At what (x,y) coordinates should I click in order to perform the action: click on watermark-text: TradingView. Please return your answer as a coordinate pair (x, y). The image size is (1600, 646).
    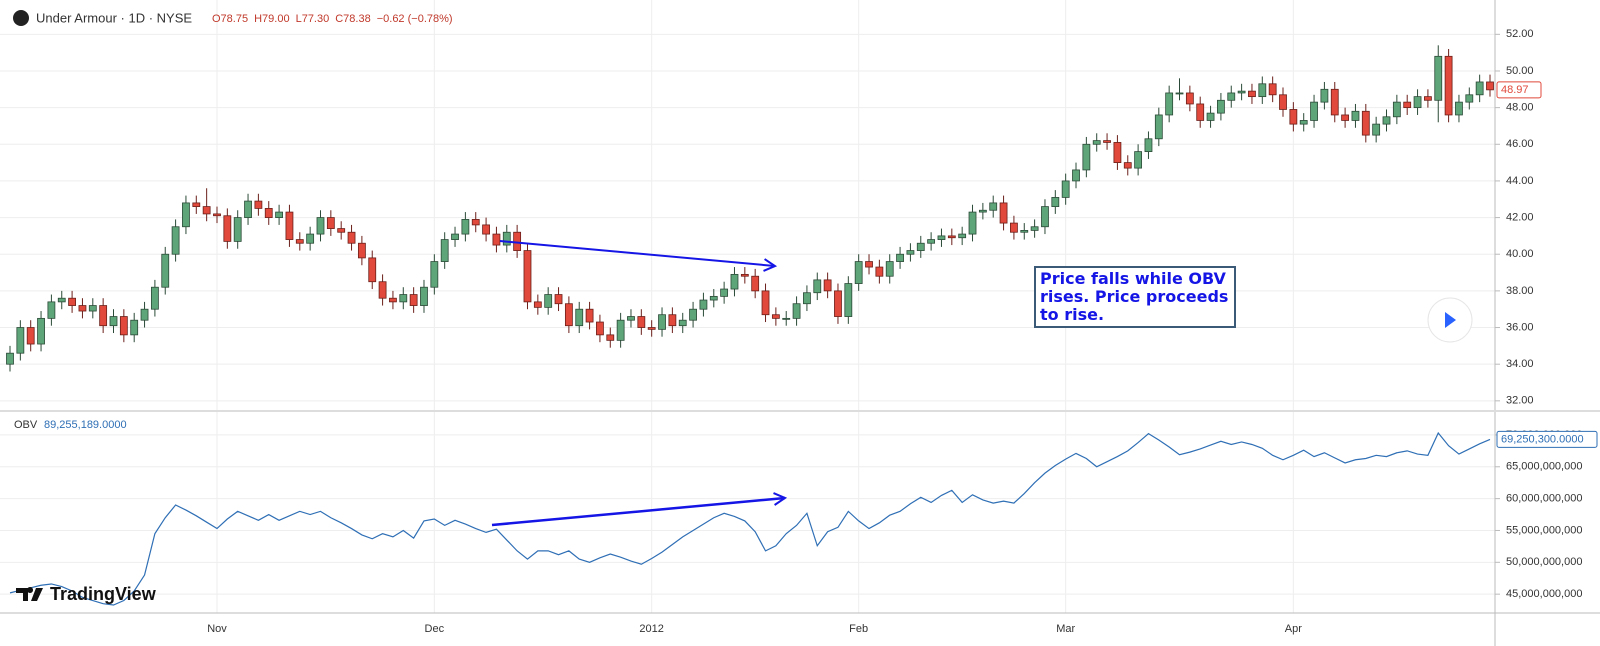
    Looking at the image, I should click on (103, 594).